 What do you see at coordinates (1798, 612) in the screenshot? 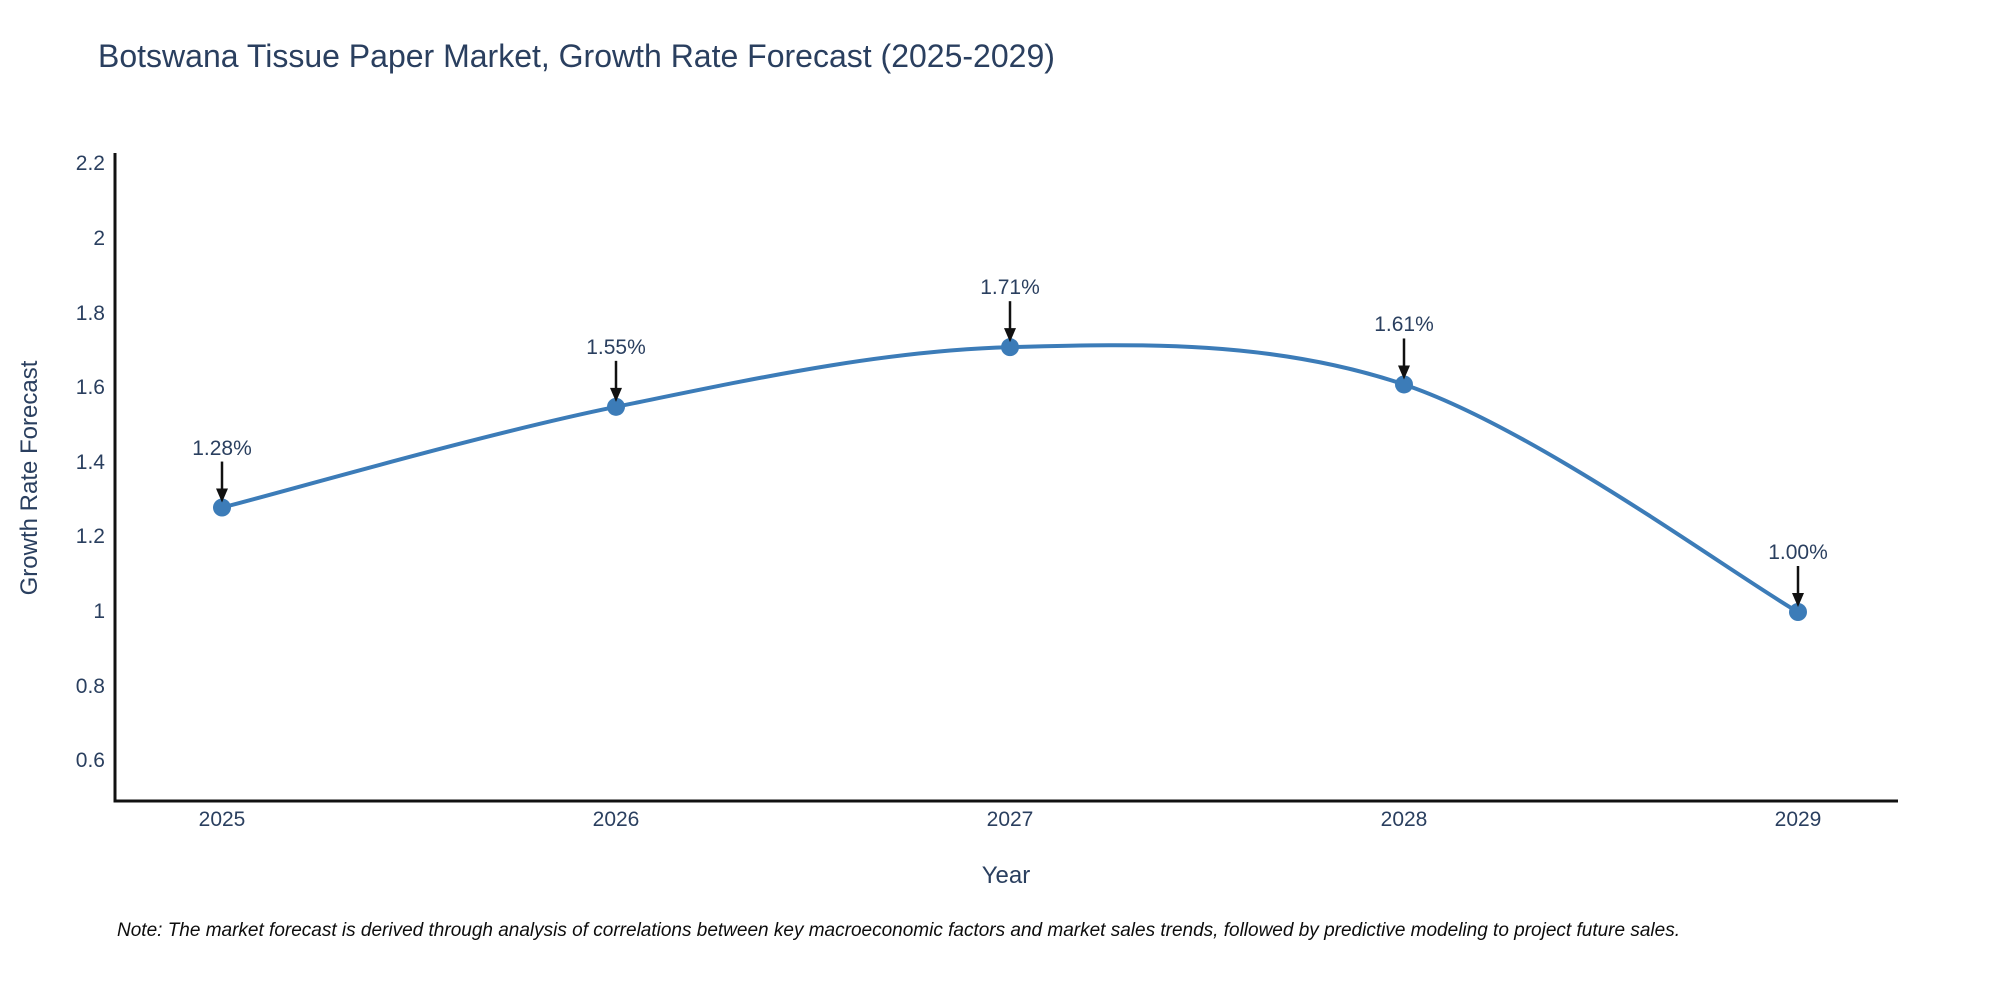
I see `data-point-2029` at bounding box center [1798, 612].